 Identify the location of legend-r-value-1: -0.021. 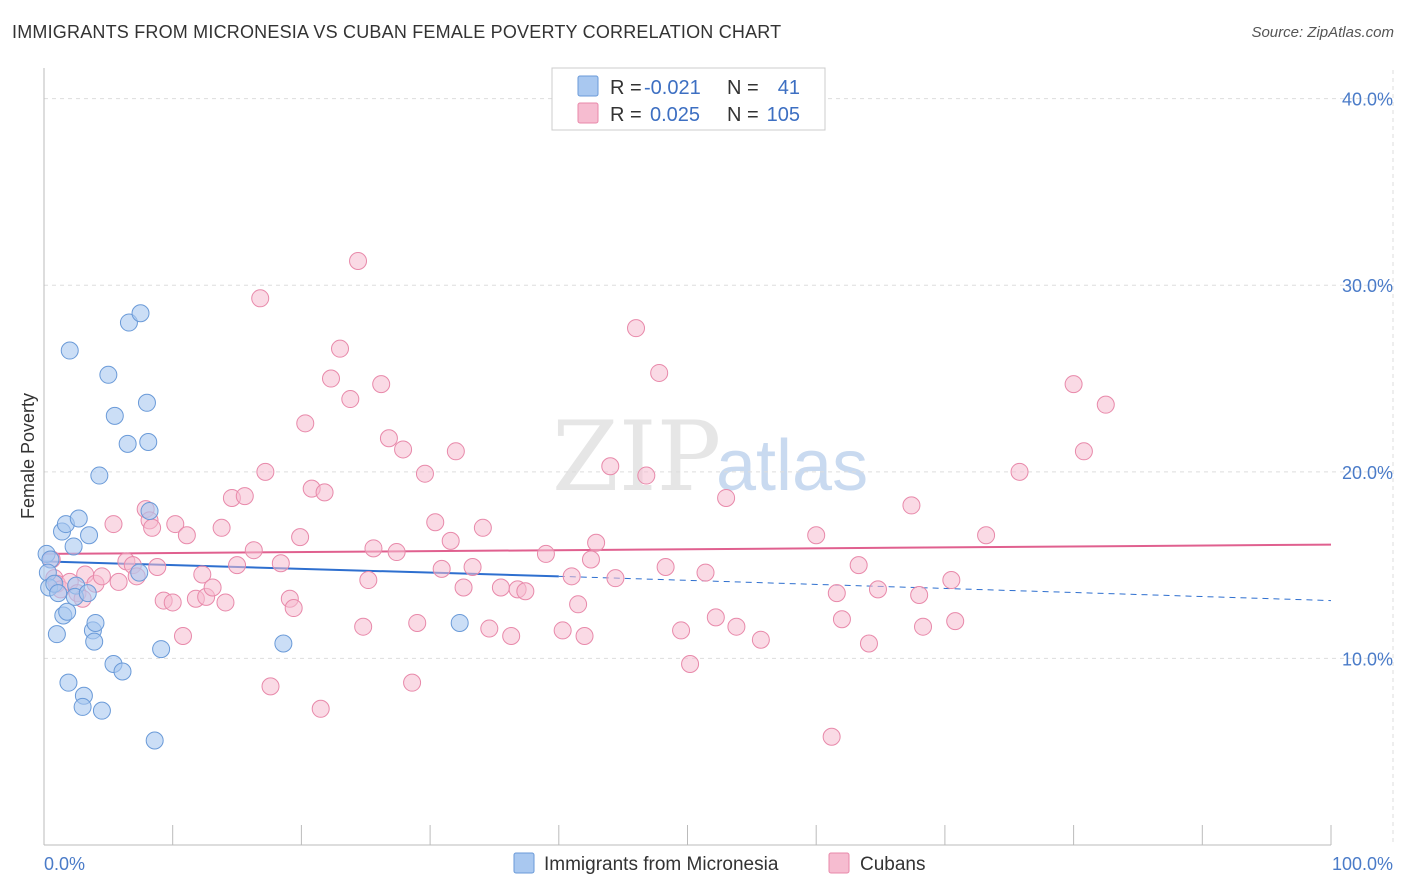
(672, 88).